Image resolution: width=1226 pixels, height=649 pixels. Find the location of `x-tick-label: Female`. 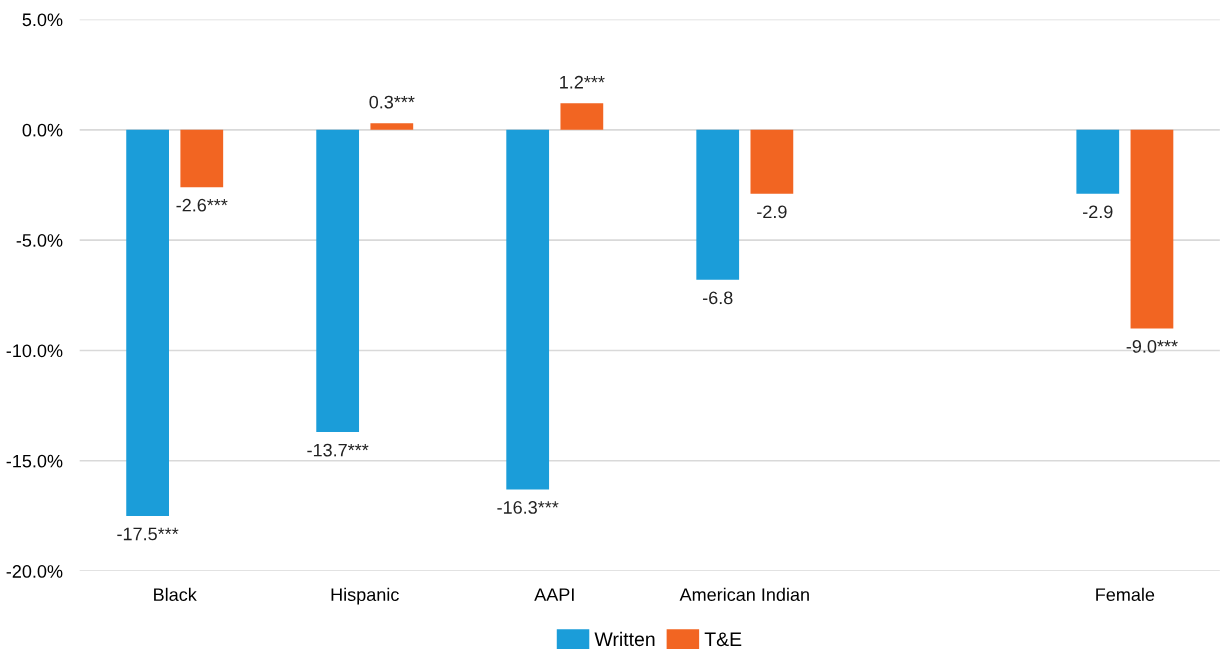

x-tick-label: Female is located at coordinates (1125, 594).